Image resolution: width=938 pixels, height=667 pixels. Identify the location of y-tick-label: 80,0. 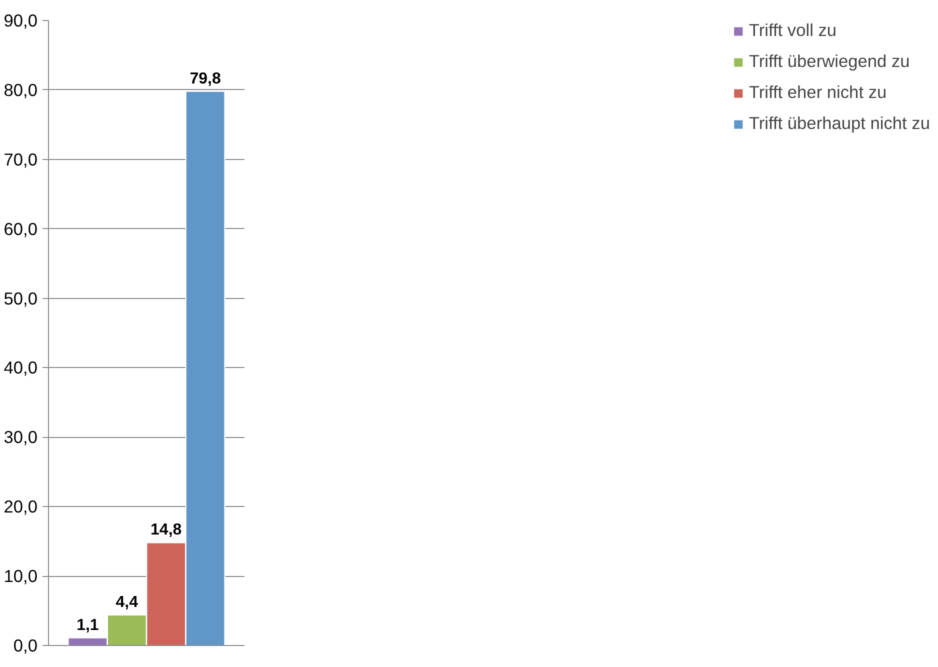
(21, 90).